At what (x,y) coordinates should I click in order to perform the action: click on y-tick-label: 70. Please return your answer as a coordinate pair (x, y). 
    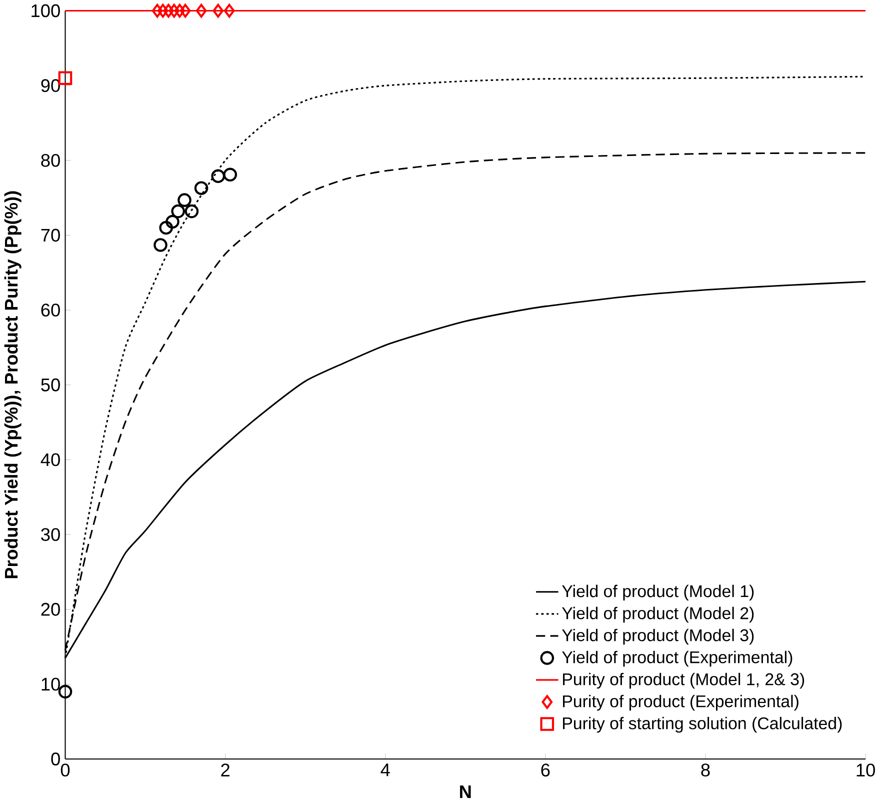
    Looking at the image, I should click on (50, 235).